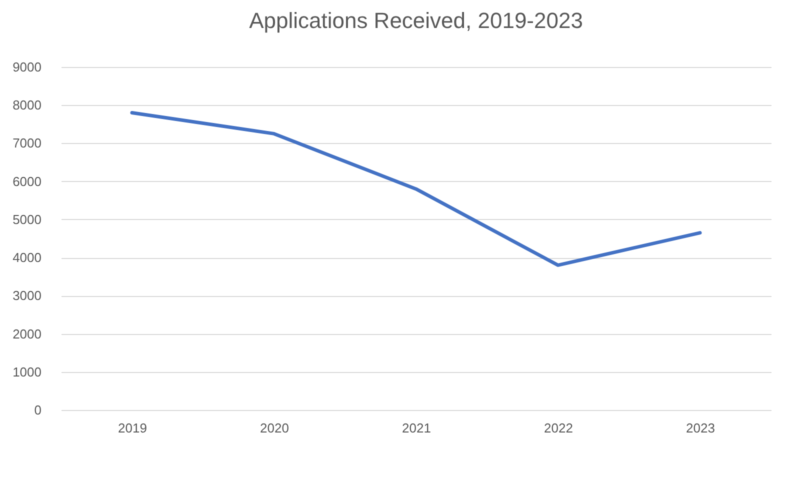  I want to click on y-tick-label: 0, so click(38, 410).